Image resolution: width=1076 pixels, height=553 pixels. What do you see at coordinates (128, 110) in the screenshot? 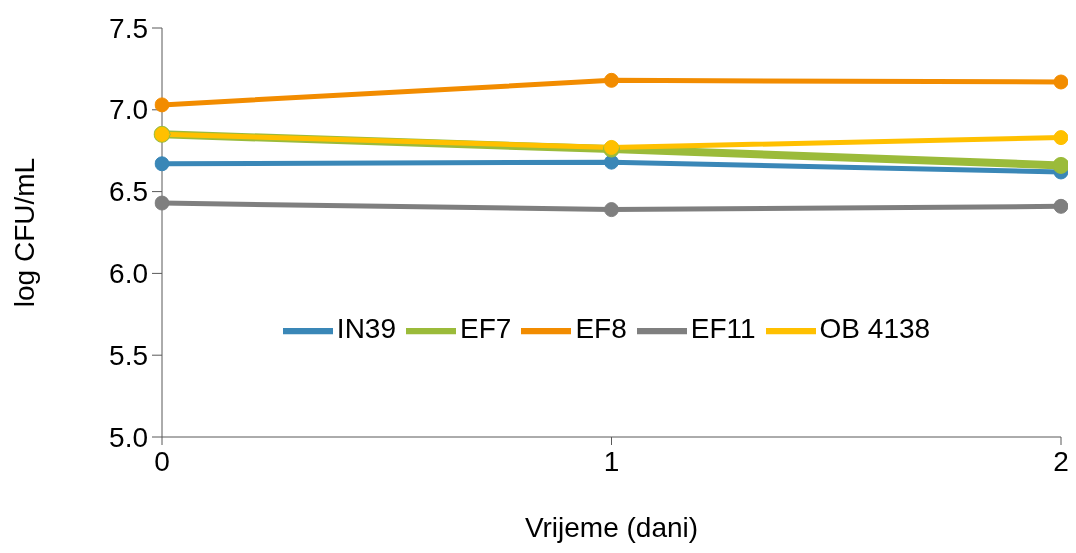
I see `y-tick-label: 7.0` at bounding box center [128, 110].